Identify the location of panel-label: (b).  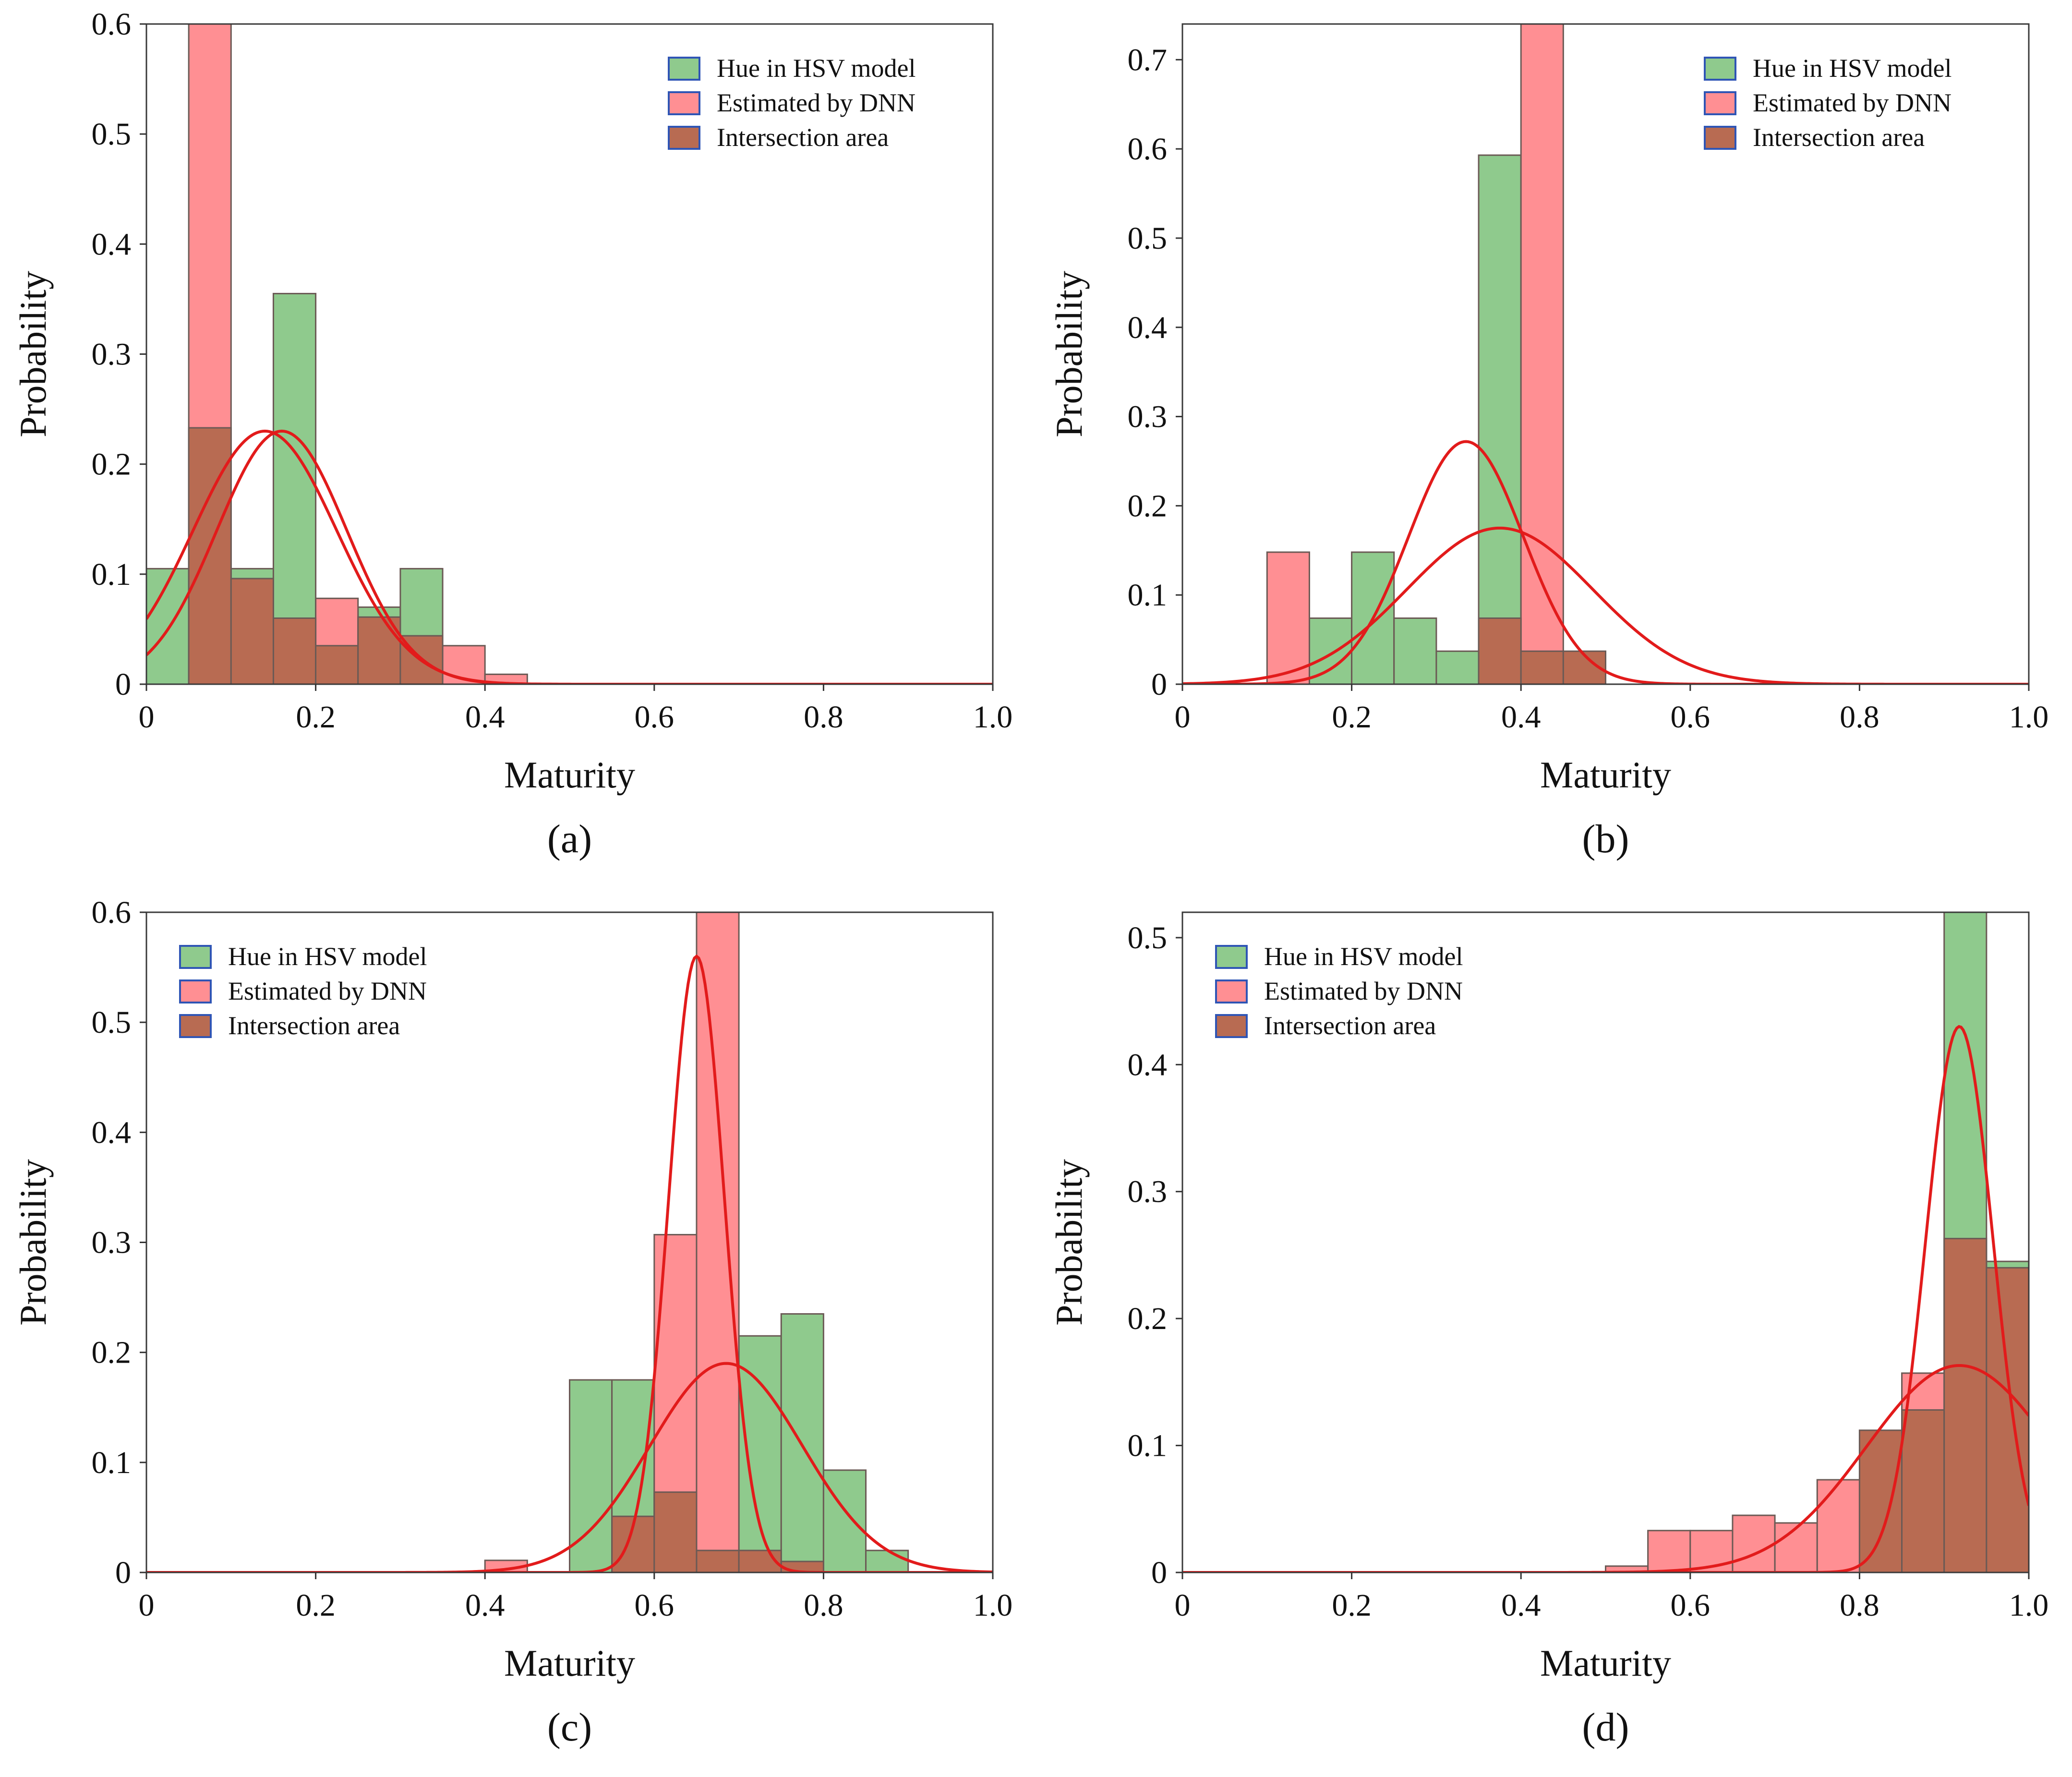
(1605, 839).